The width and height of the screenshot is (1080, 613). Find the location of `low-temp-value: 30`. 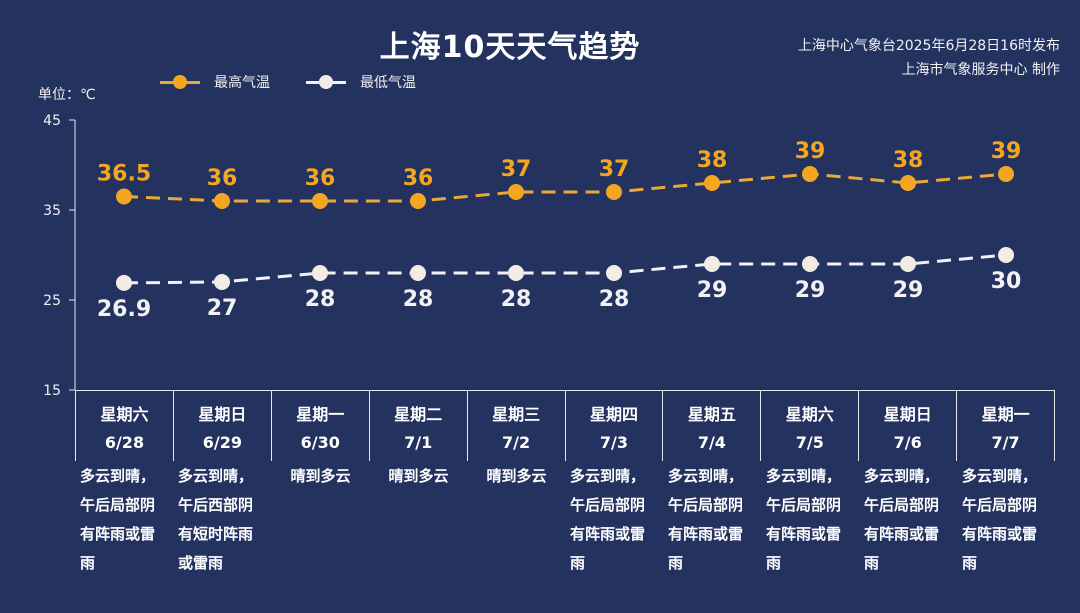

low-temp-value: 30 is located at coordinates (1006, 281).